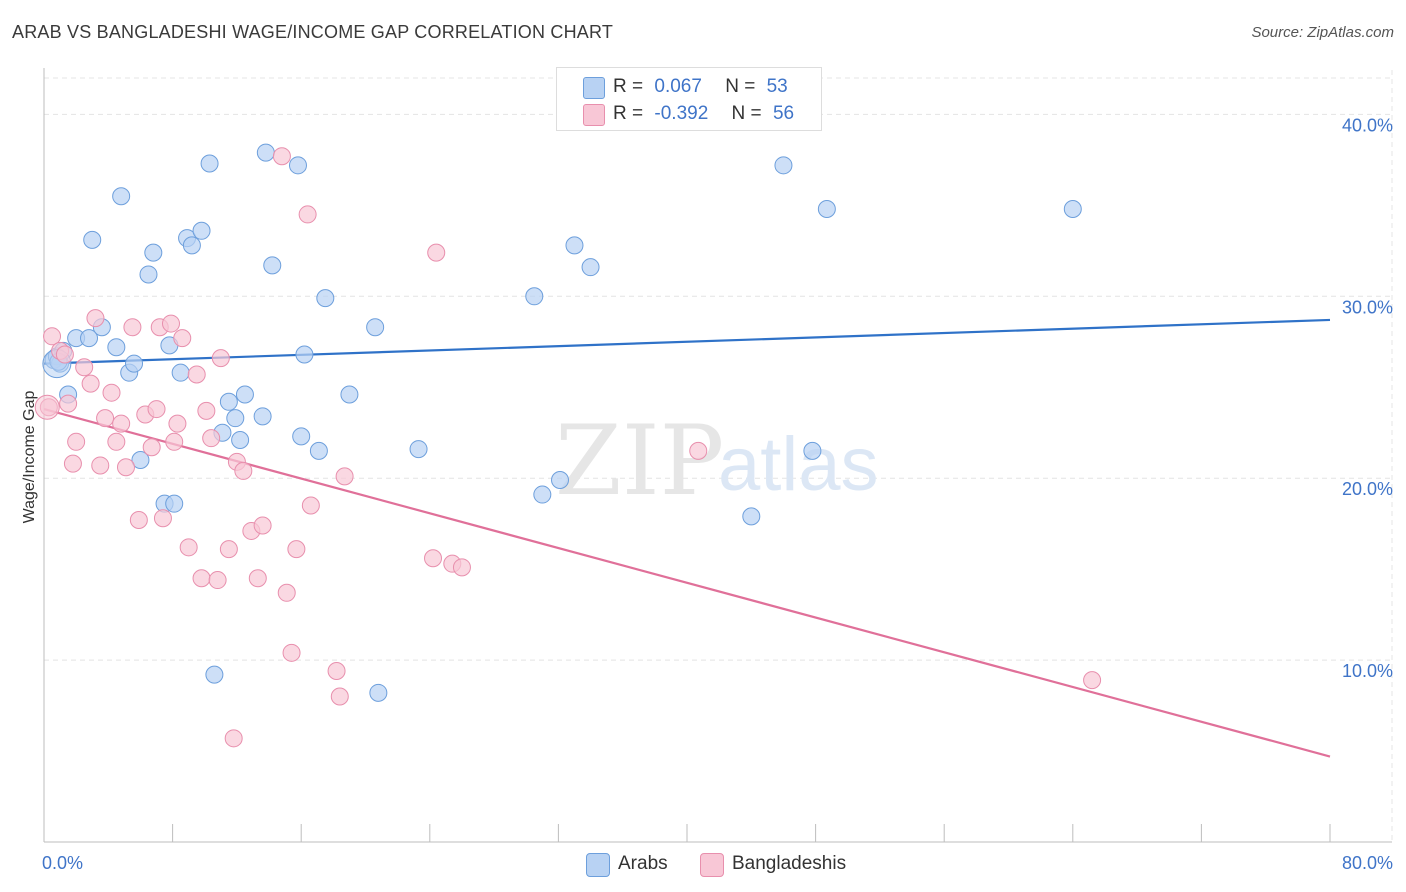 The image size is (1406, 892). I want to click on y-tick-label: 40.0%, so click(1367, 125).